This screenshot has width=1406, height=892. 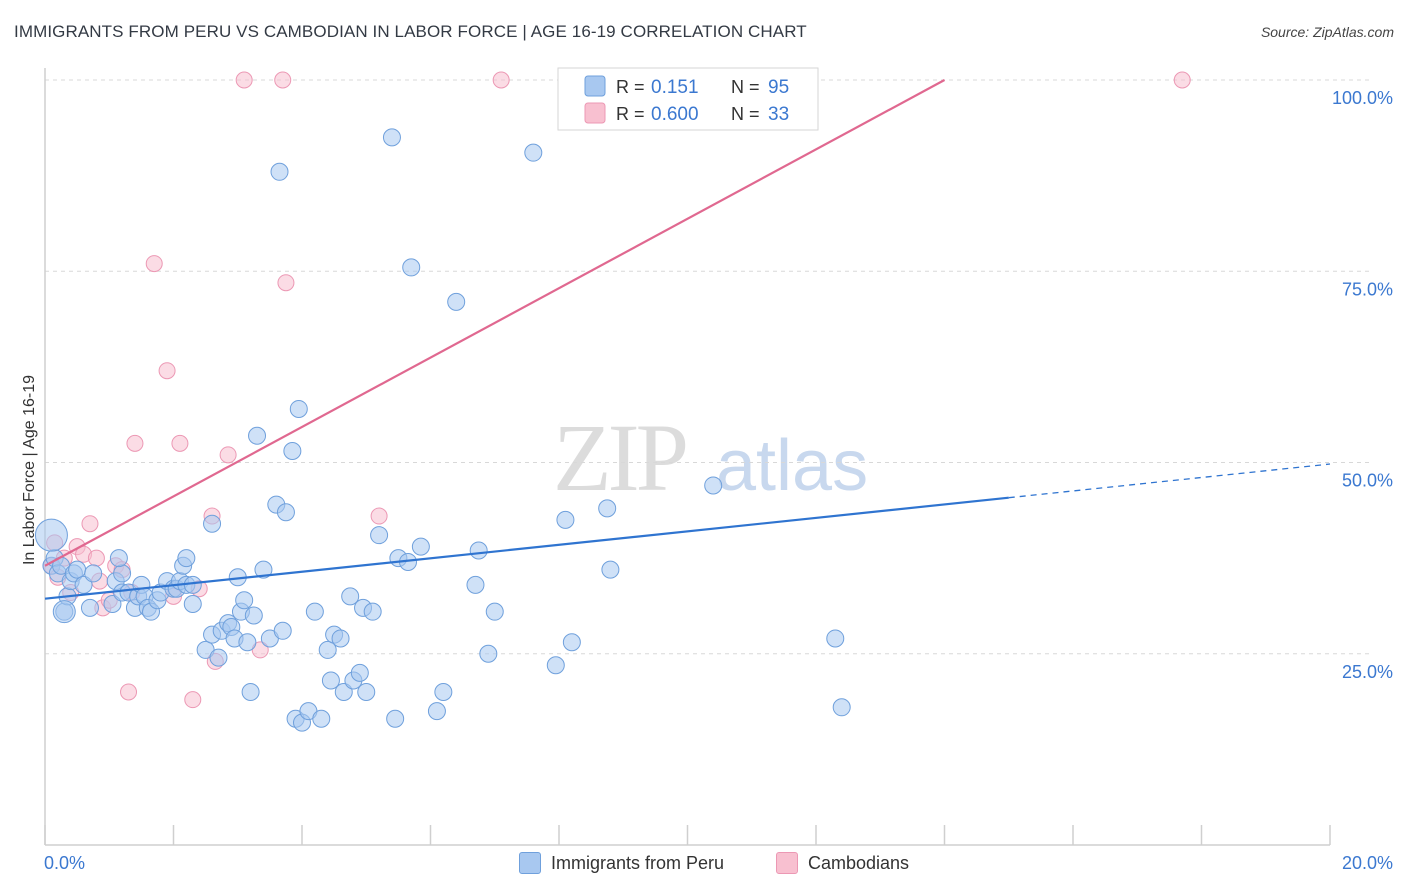 I want to click on y-tick-label: 25.0%, so click(x=1367, y=672).